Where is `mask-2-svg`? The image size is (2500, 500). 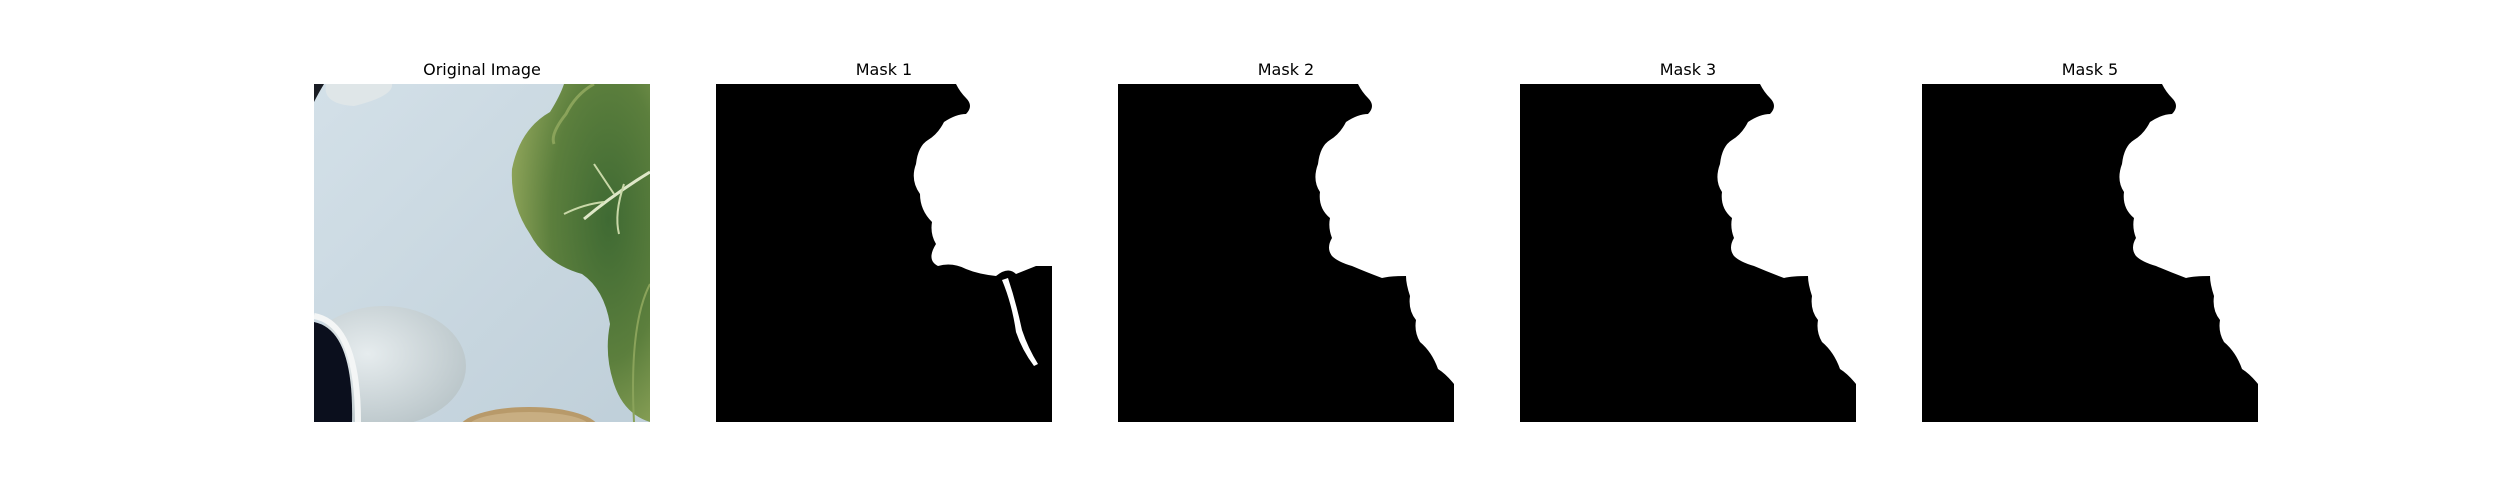 mask-2-svg is located at coordinates (1286, 253).